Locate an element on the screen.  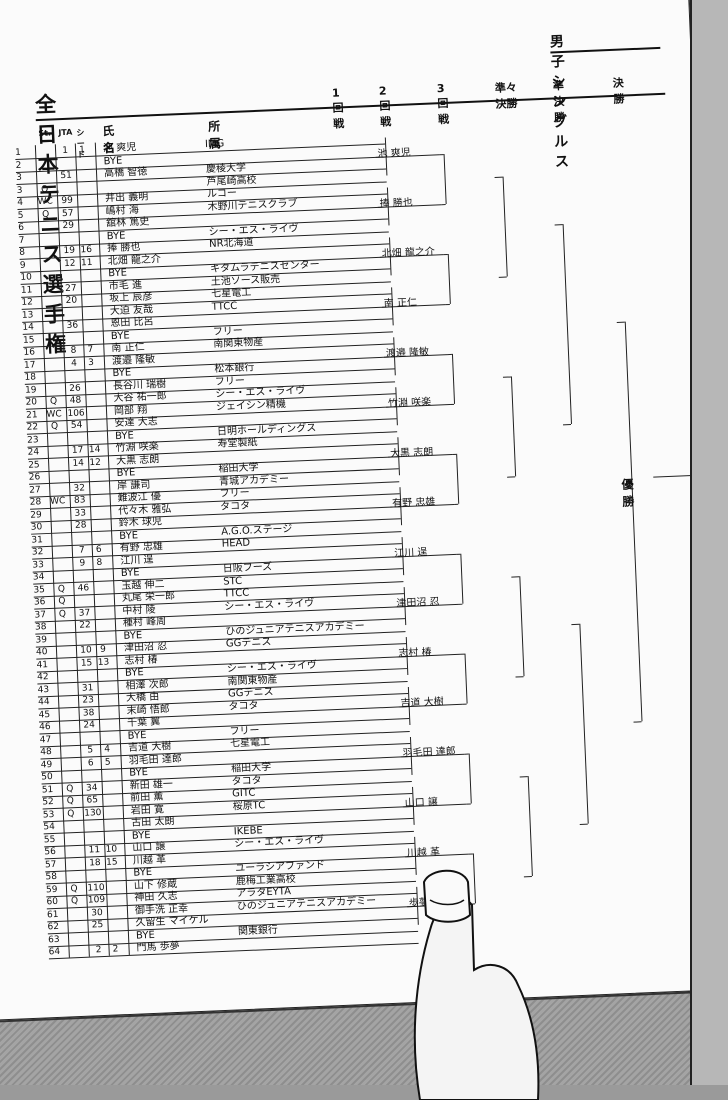
round1-winner: 有野 忠雄 is located at coordinates (414, 500).